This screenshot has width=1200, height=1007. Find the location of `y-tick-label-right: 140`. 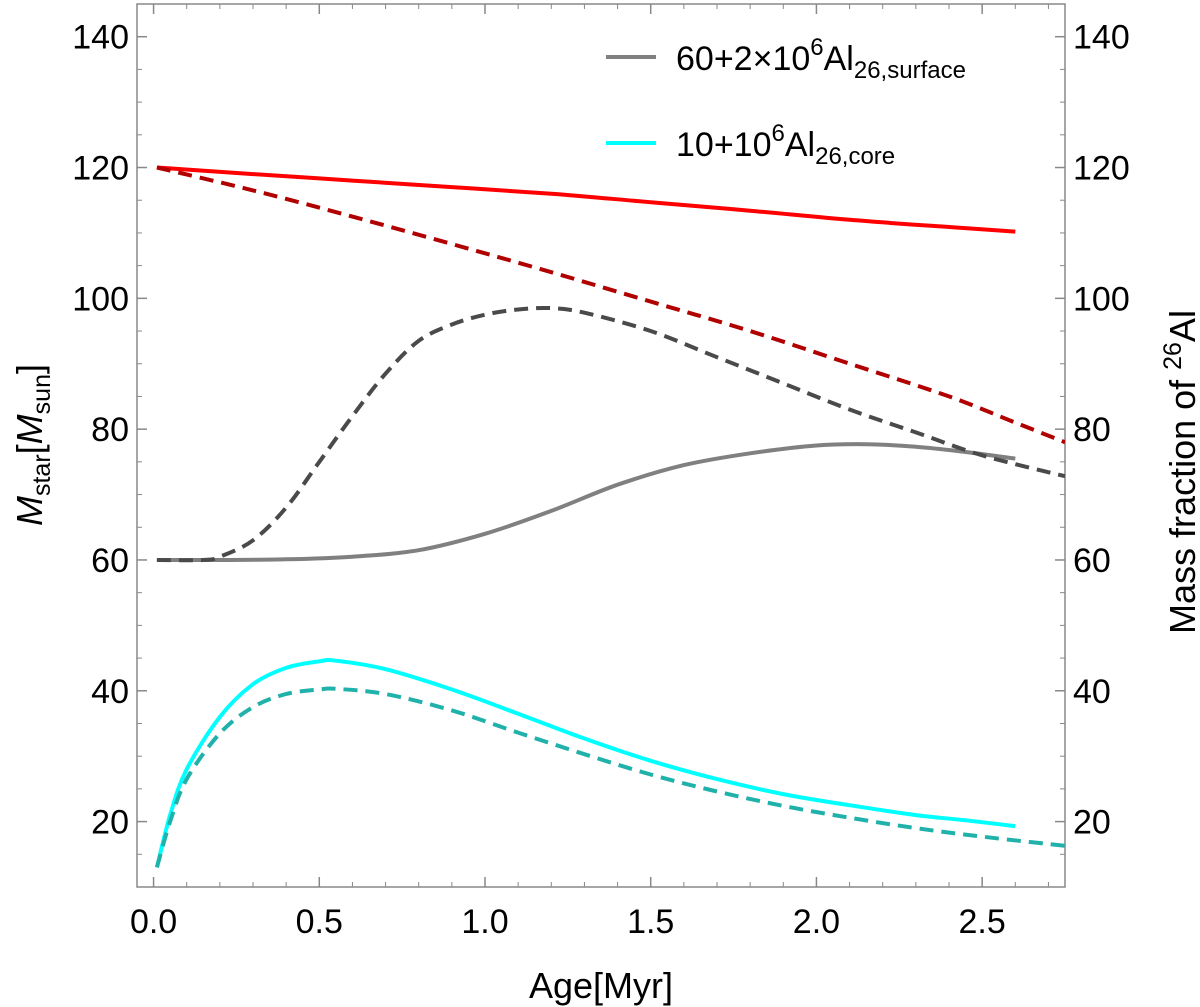

y-tick-label-right: 140 is located at coordinates (1101, 38).